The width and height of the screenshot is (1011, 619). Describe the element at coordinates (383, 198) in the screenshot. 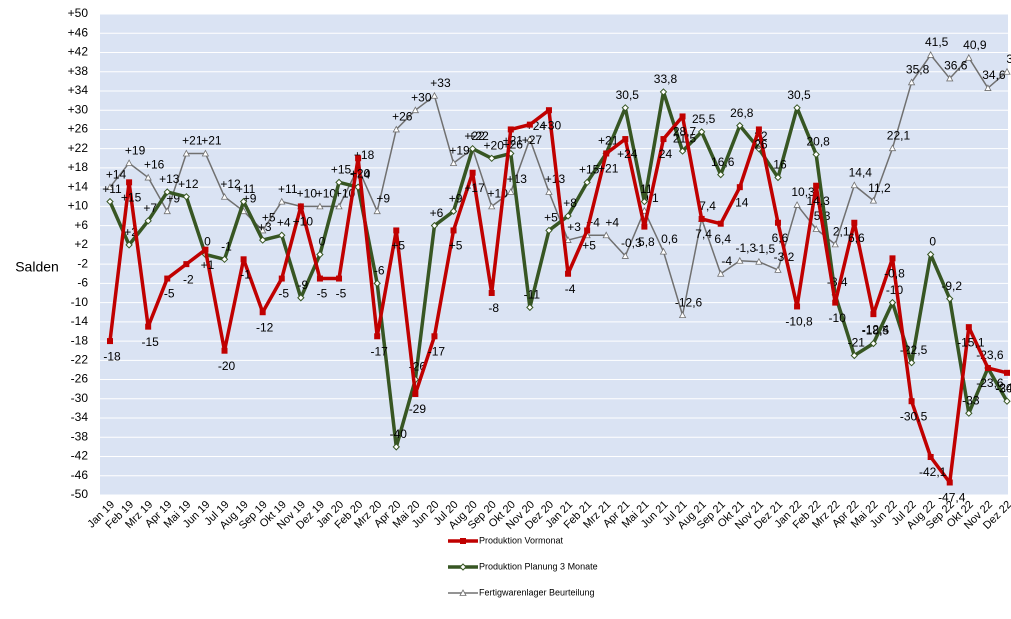

I see `data-label: +9` at that location.